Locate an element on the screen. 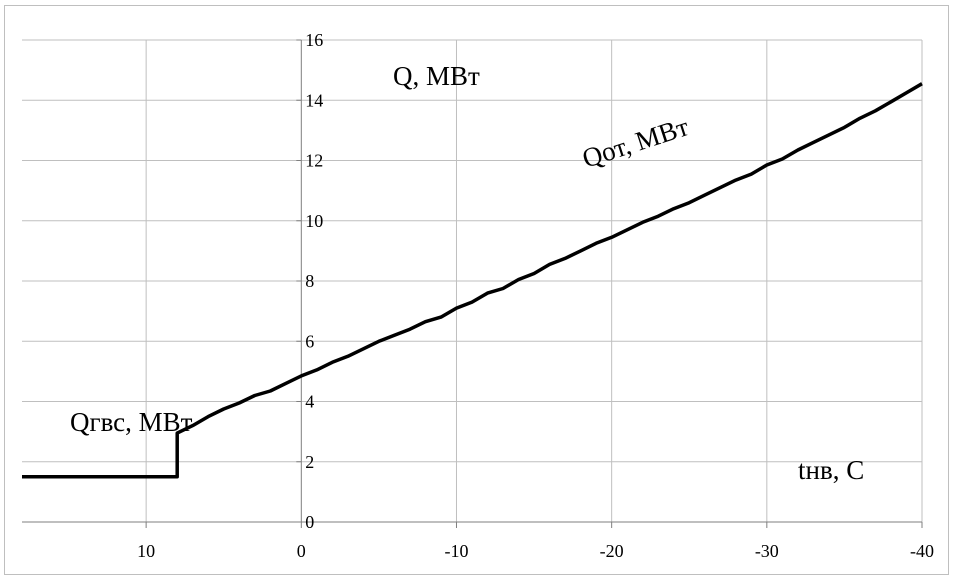 The height and width of the screenshot is (580, 955). y-tick-label: 16 is located at coordinates (314, 40).